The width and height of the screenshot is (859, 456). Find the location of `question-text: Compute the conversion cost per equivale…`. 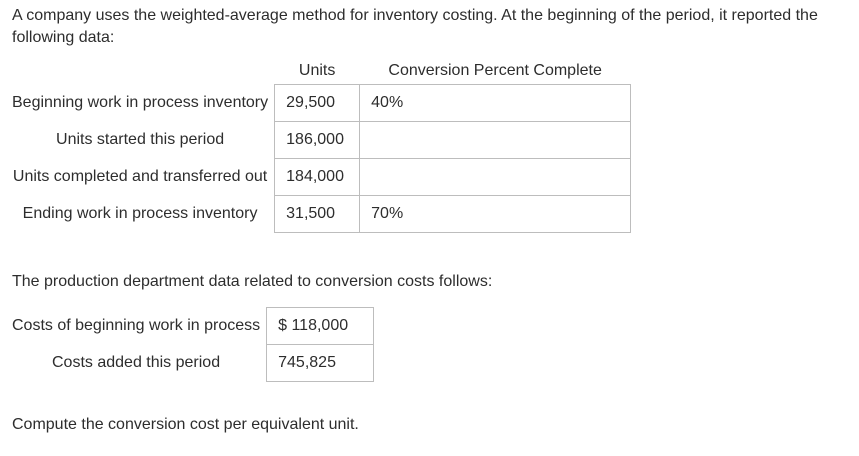

question-text: Compute the conversion cost per equivale… is located at coordinates (185, 424).